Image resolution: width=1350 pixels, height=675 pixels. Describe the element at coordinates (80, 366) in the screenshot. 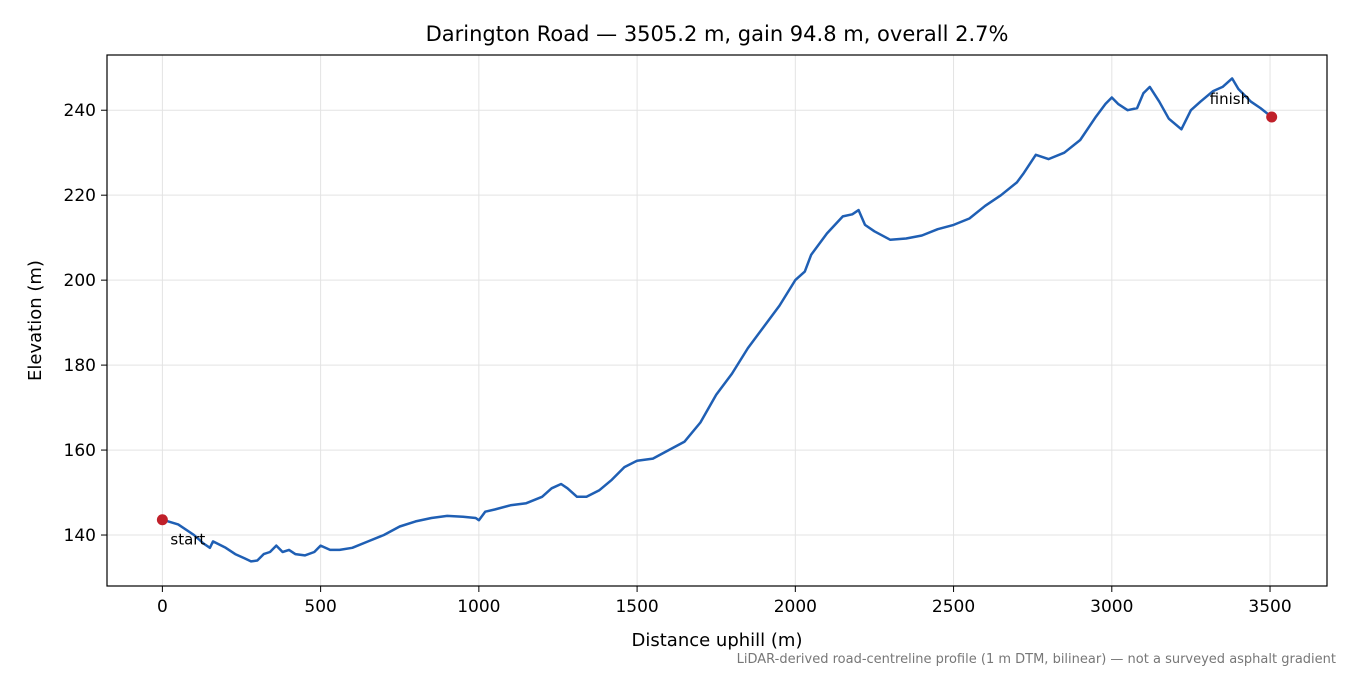

I see `y-tick-label: 180` at that location.